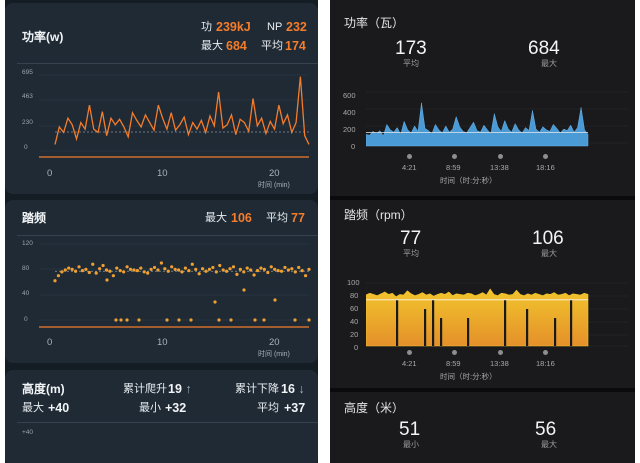 This screenshot has height=463, width=640. Describe the element at coordinates (180, 389) in the screenshot. I see `climb-value: 19 ↑` at that location.